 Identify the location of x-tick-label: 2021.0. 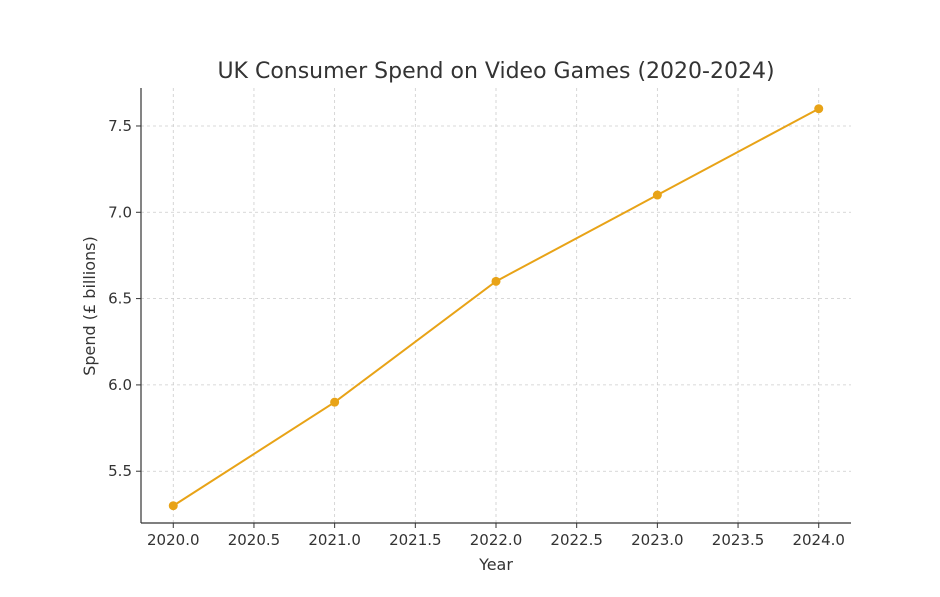
(334, 540).